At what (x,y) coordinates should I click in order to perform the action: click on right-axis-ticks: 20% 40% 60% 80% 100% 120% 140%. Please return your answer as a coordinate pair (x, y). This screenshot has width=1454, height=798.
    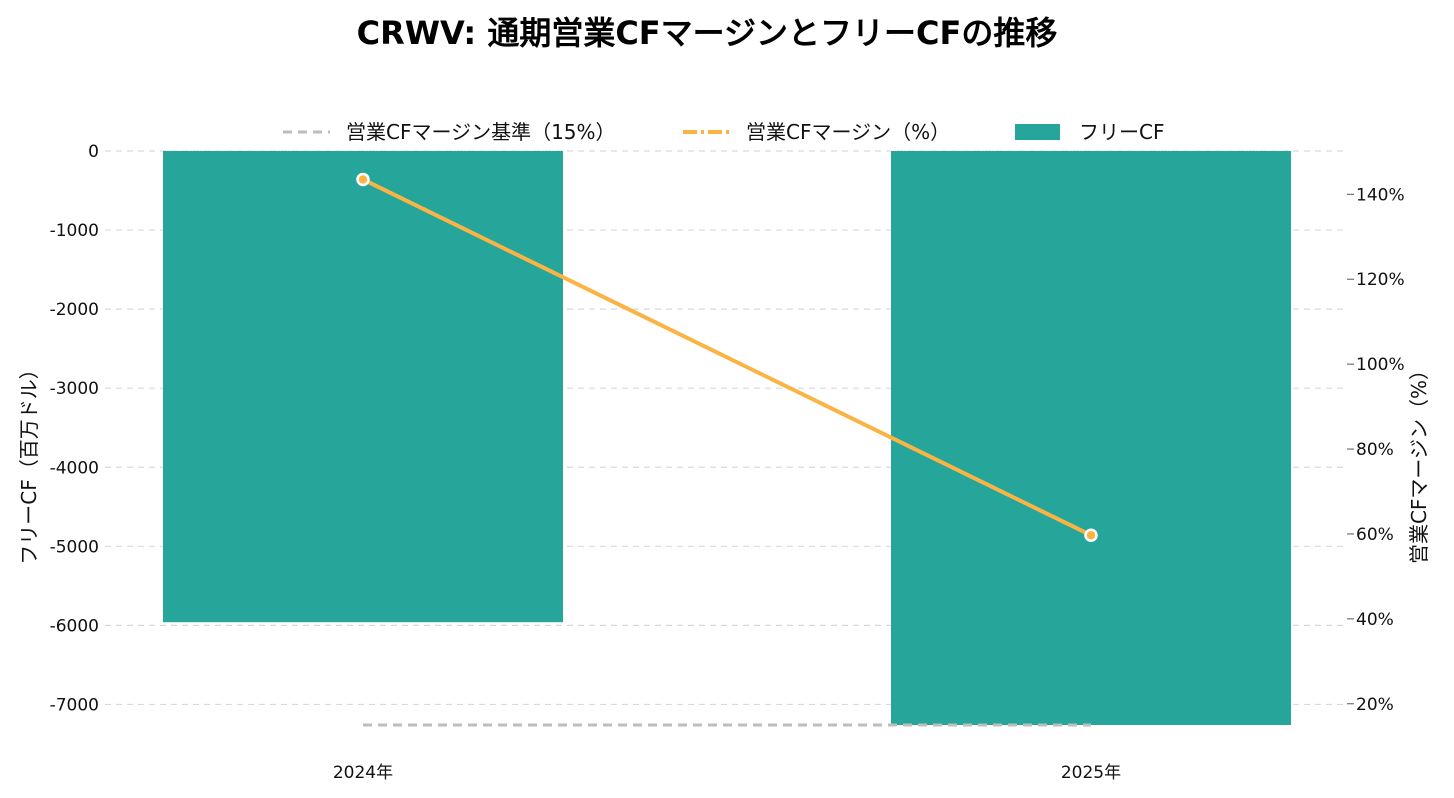
    Looking at the image, I should click on (1376, 450).